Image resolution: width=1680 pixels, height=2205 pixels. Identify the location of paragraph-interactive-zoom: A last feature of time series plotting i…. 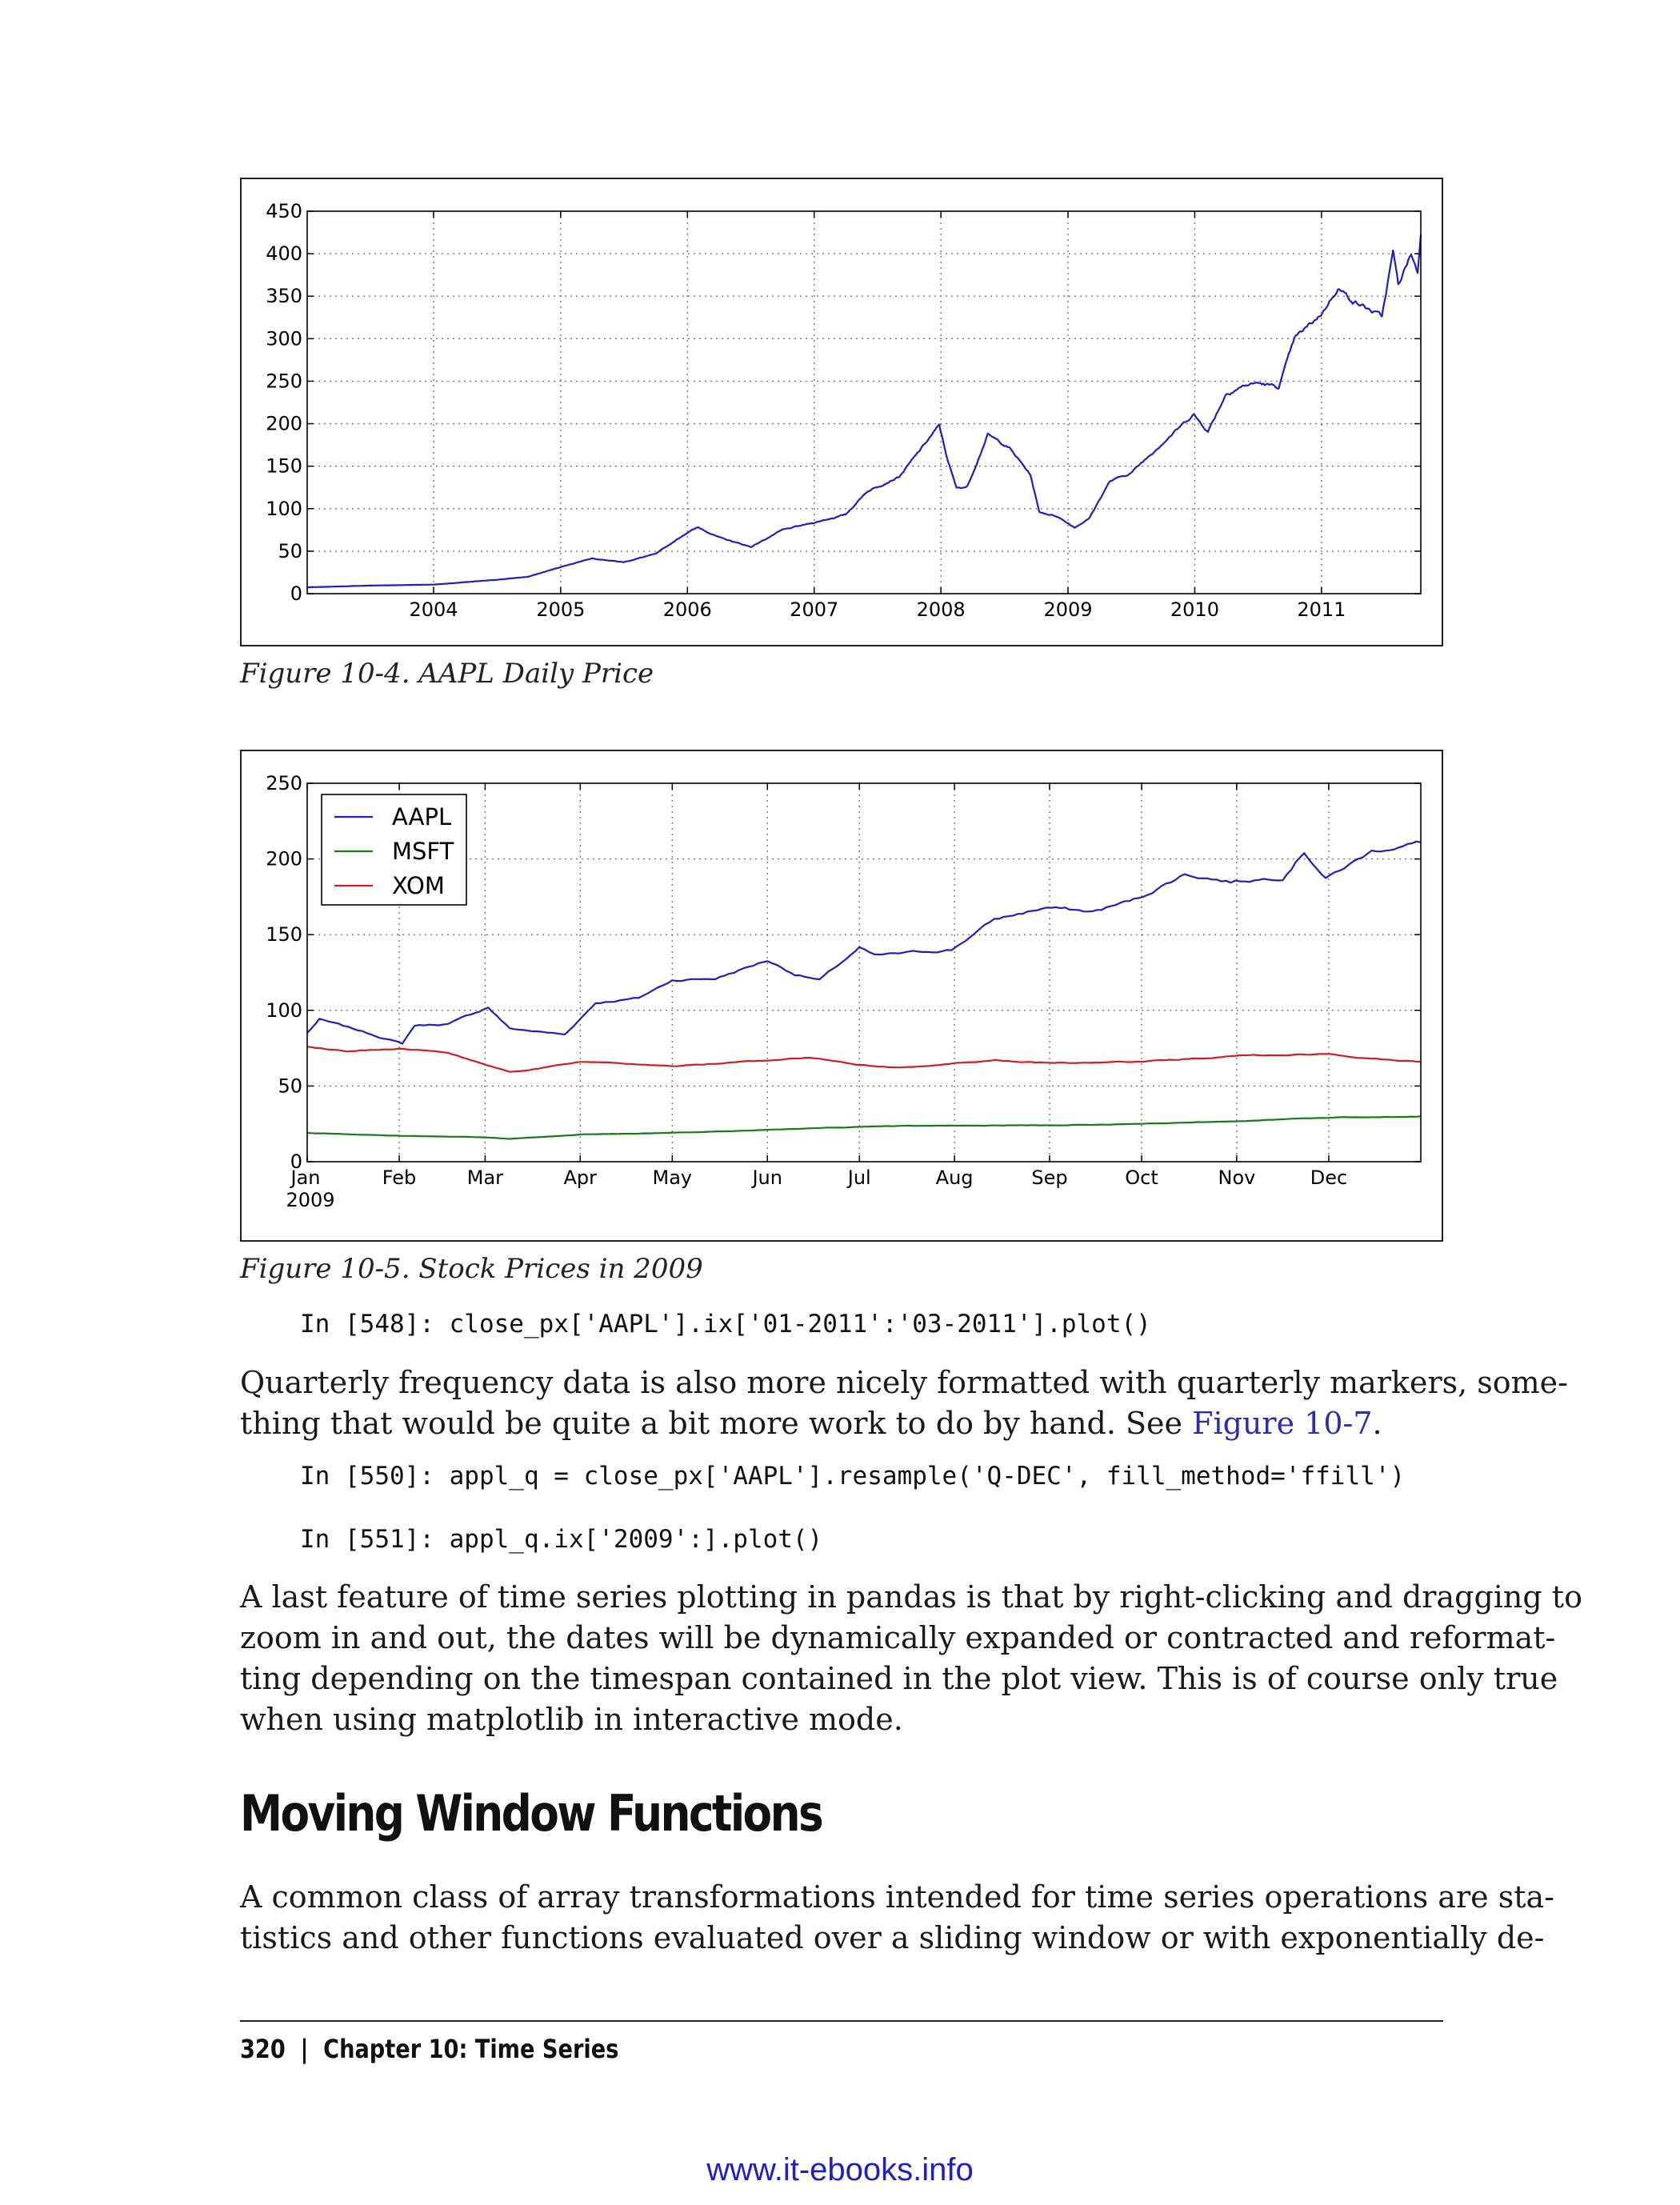
(911, 1658).